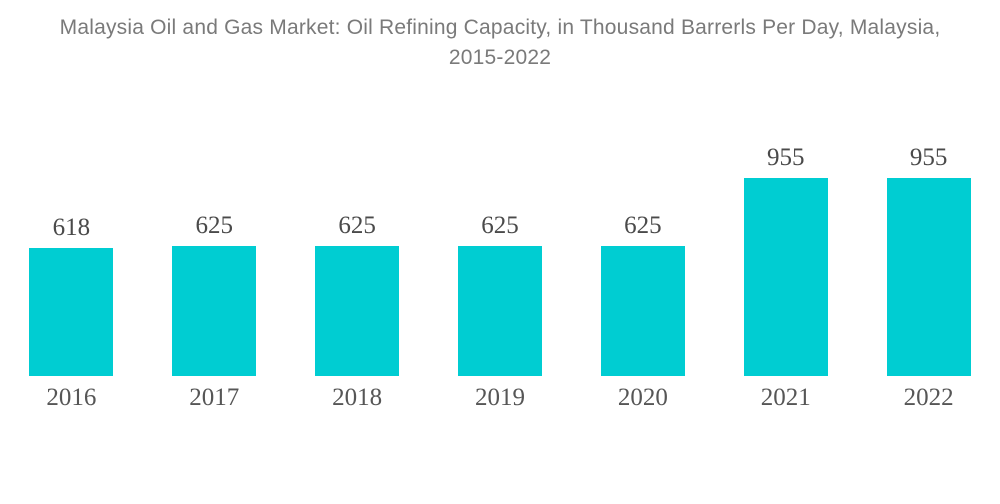 This screenshot has width=1000, height=504. What do you see at coordinates (71, 188) in the screenshot?
I see `bar-column: 618` at bounding box center [71, 188].